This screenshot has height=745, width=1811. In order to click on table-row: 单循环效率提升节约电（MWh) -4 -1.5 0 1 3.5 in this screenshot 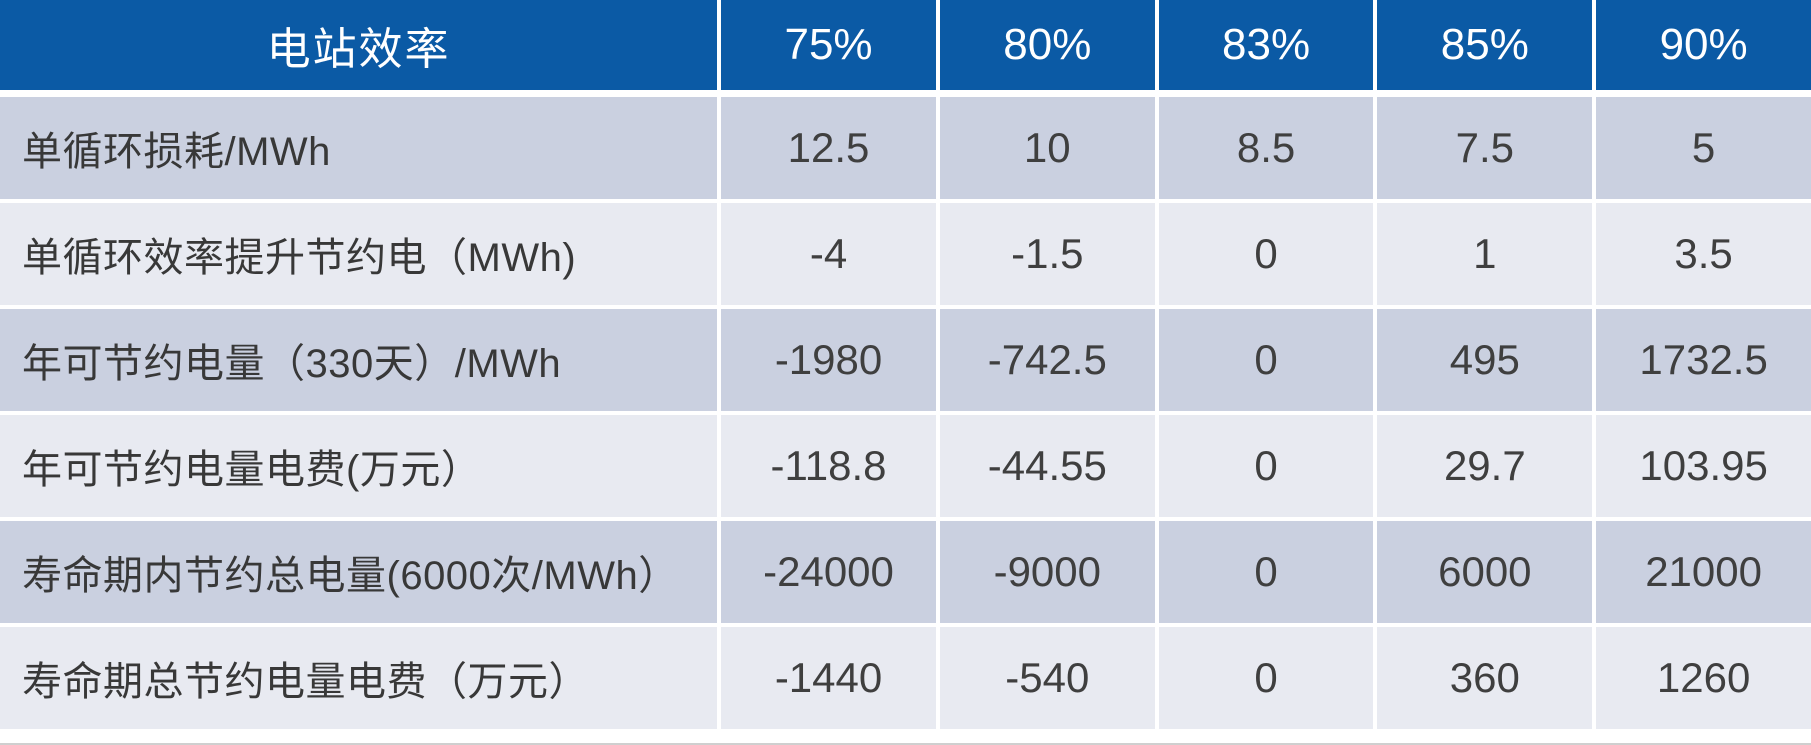, I will do `click(905, 254)`.